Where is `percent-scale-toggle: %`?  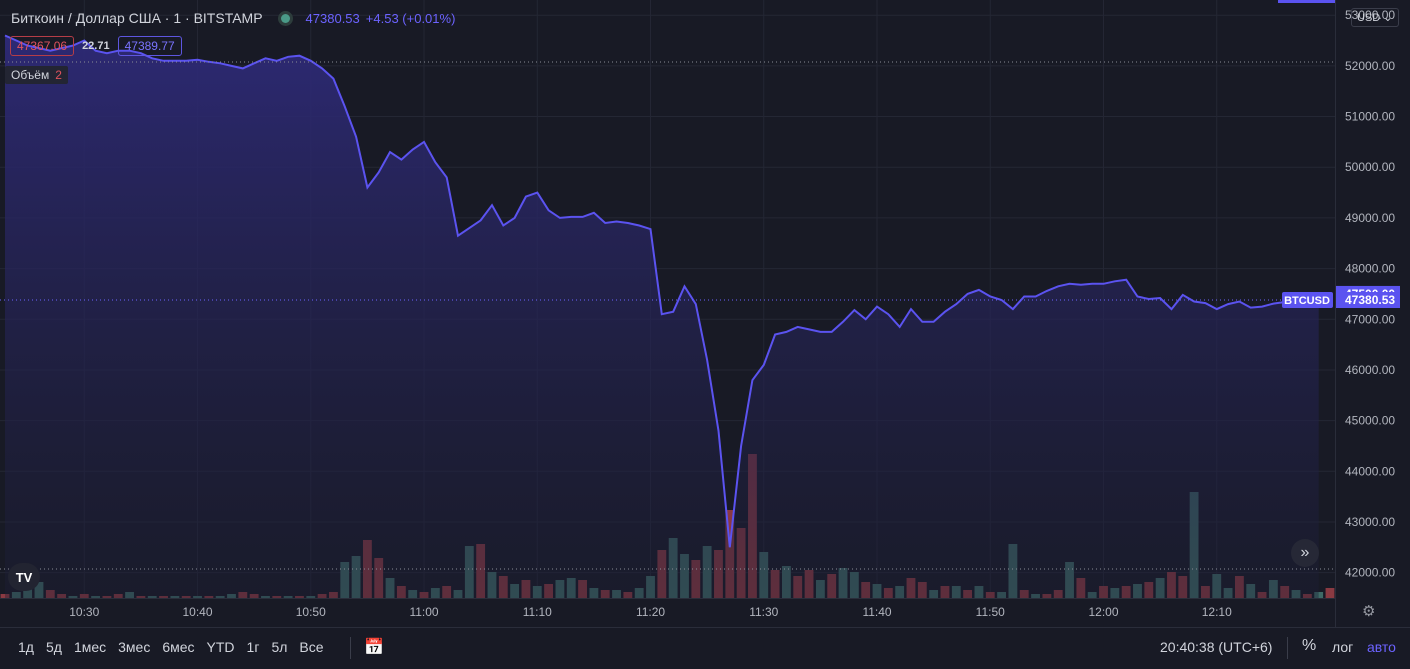
percent-scale-toggle: % is located at coordinates (1309, 645).